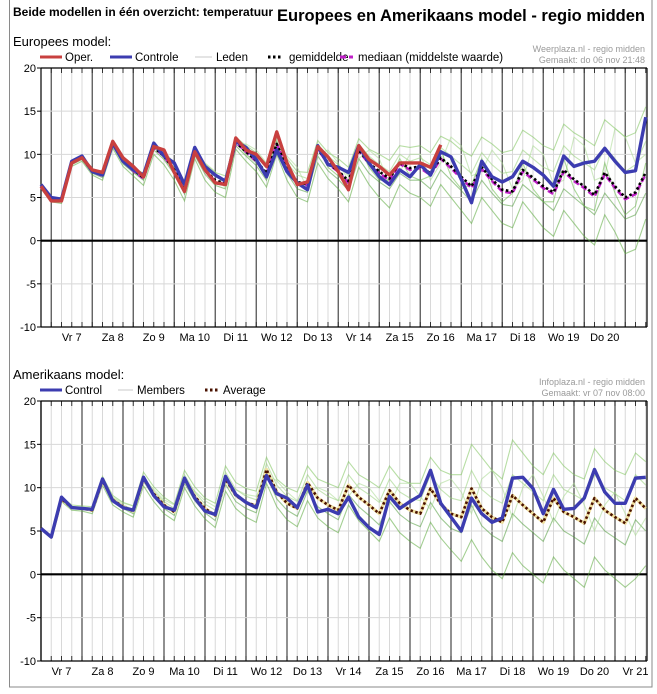  I want to click on series-line-oper, so click(241, 166).